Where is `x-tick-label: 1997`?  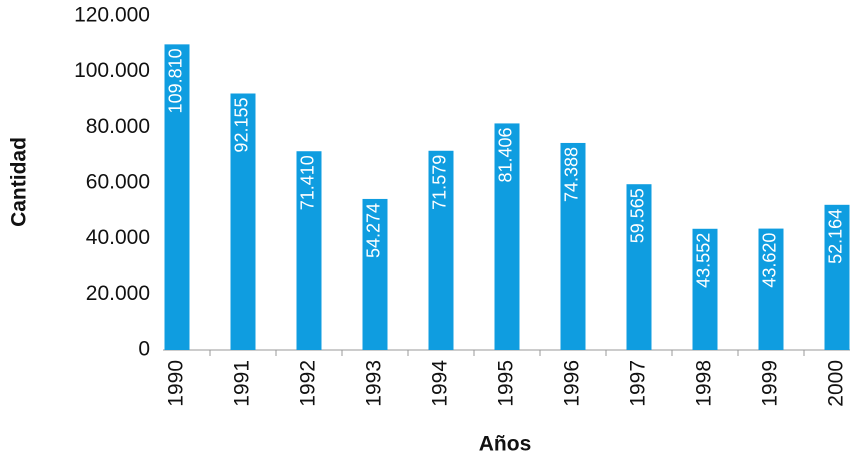 x-tick-label: 1997 is located at coordinates (638, 383).